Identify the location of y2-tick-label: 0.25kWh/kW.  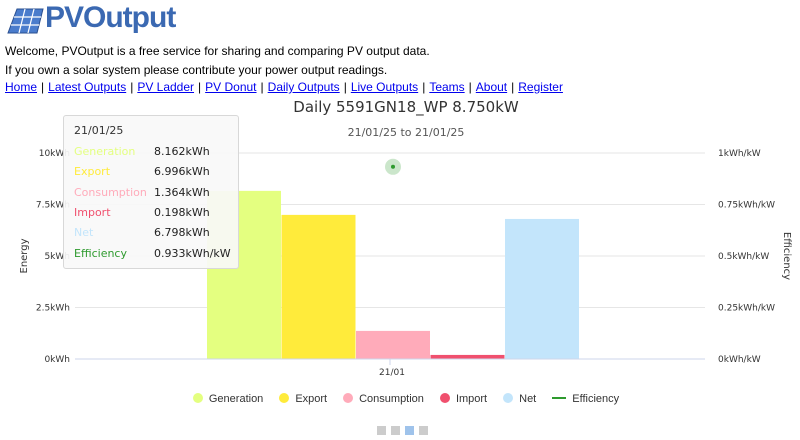
(746, 309).